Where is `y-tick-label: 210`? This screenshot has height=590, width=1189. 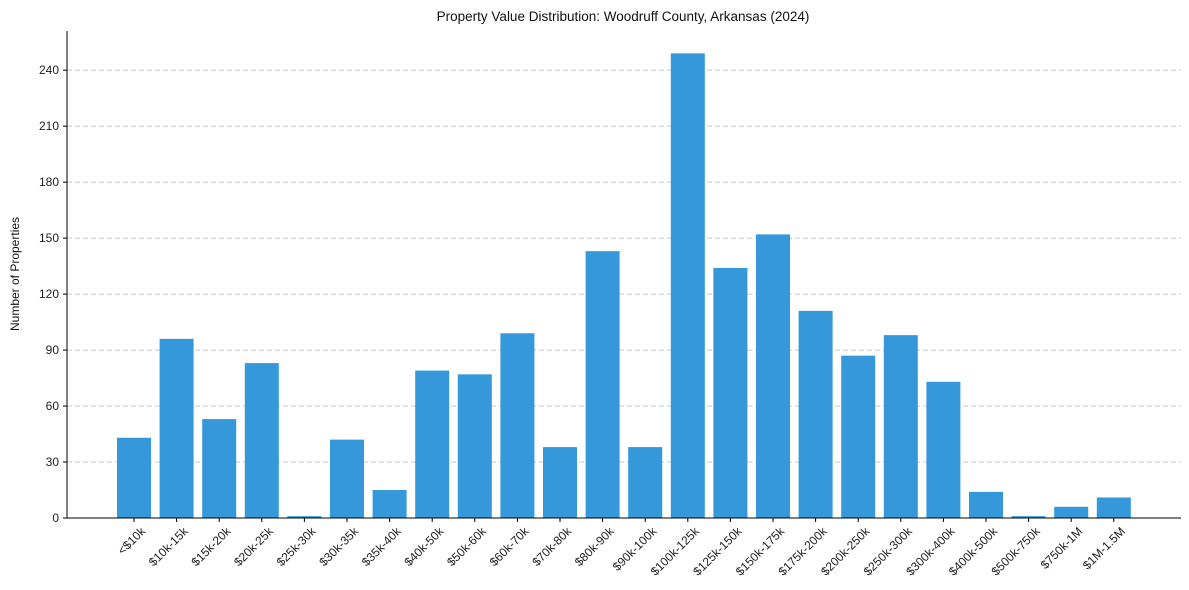 y-tick-label: 210 is located at coordinates (49, 126).